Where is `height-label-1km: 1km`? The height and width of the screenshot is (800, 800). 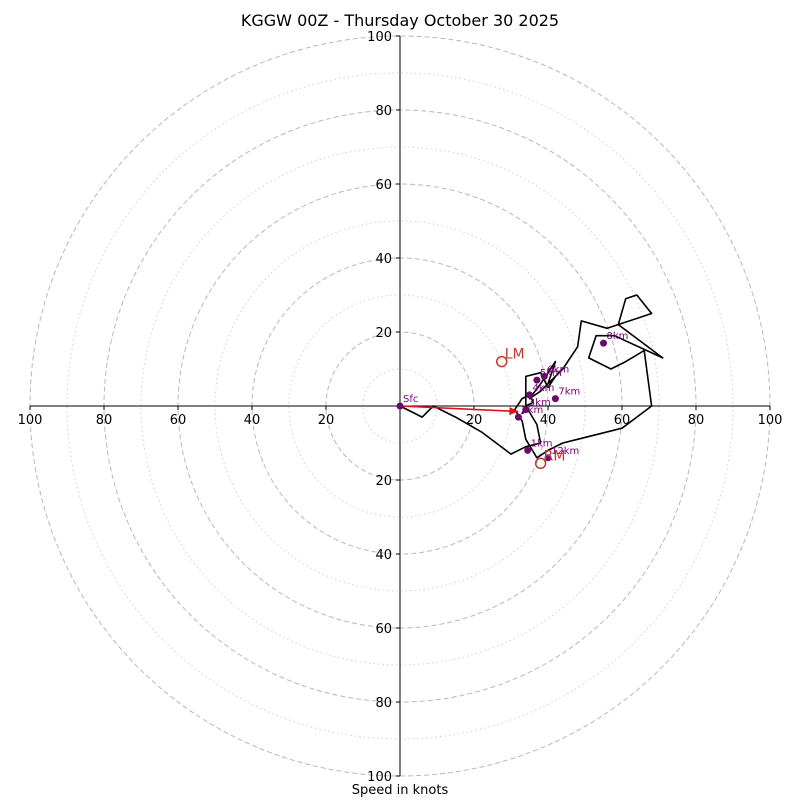
height-label-1km: 1km is located at coordinates (542, 443).